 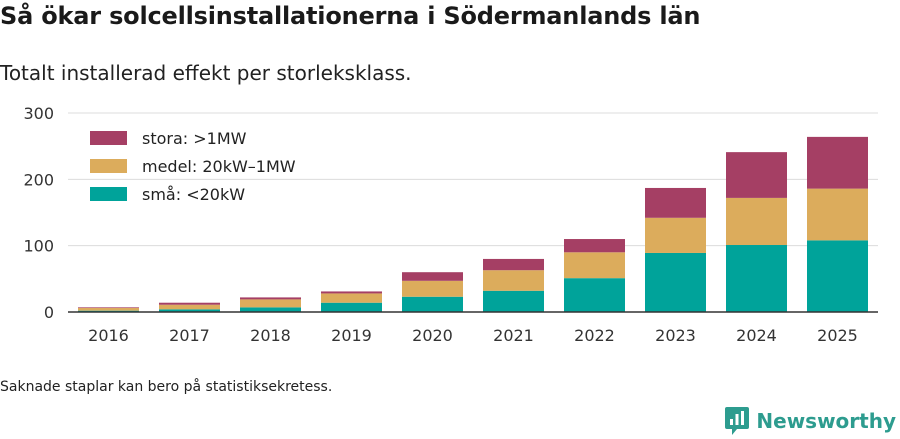 I want to click on y-tick-label-200: 200, so click(x=38, y=179).